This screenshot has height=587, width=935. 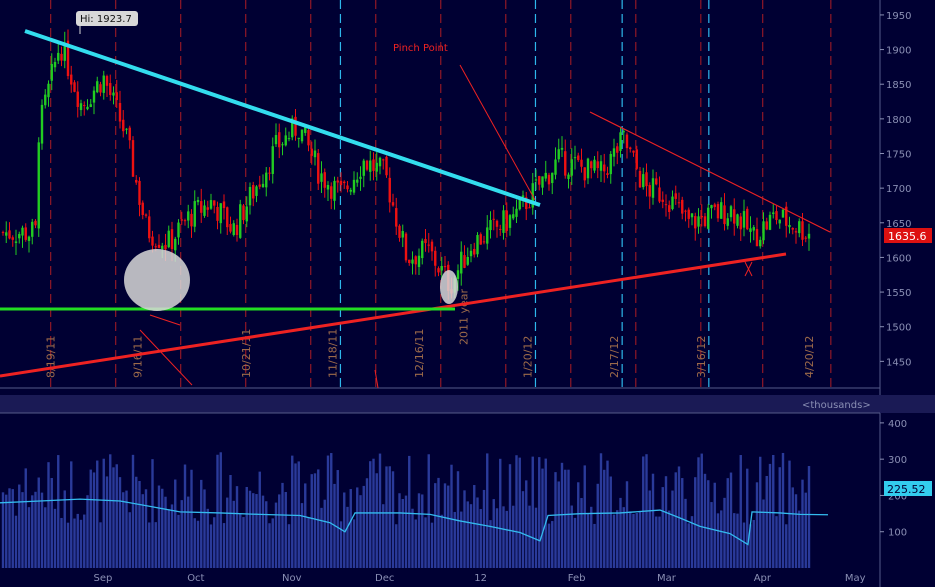 What do you see at coordinates (103, 578) in the screenshot?
I see `month-label: Sep` at bounding box center [103, 578].